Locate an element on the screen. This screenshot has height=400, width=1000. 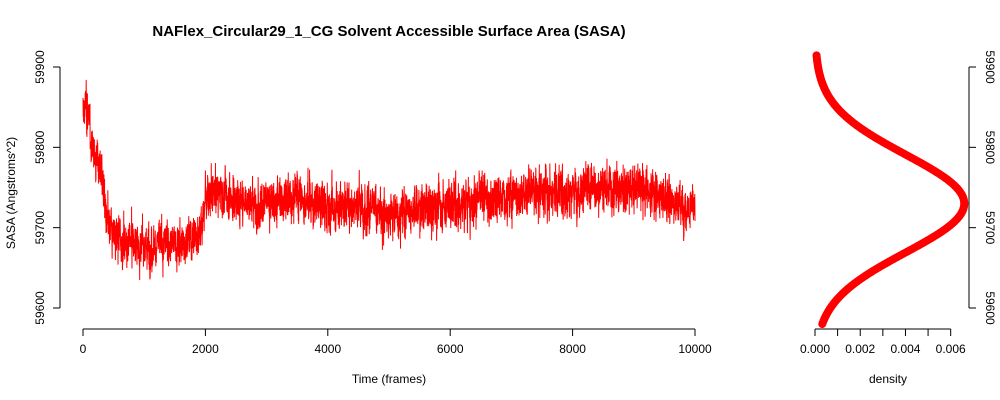
density-y-tick-label: 59600 is located at coordinates (990, 308).